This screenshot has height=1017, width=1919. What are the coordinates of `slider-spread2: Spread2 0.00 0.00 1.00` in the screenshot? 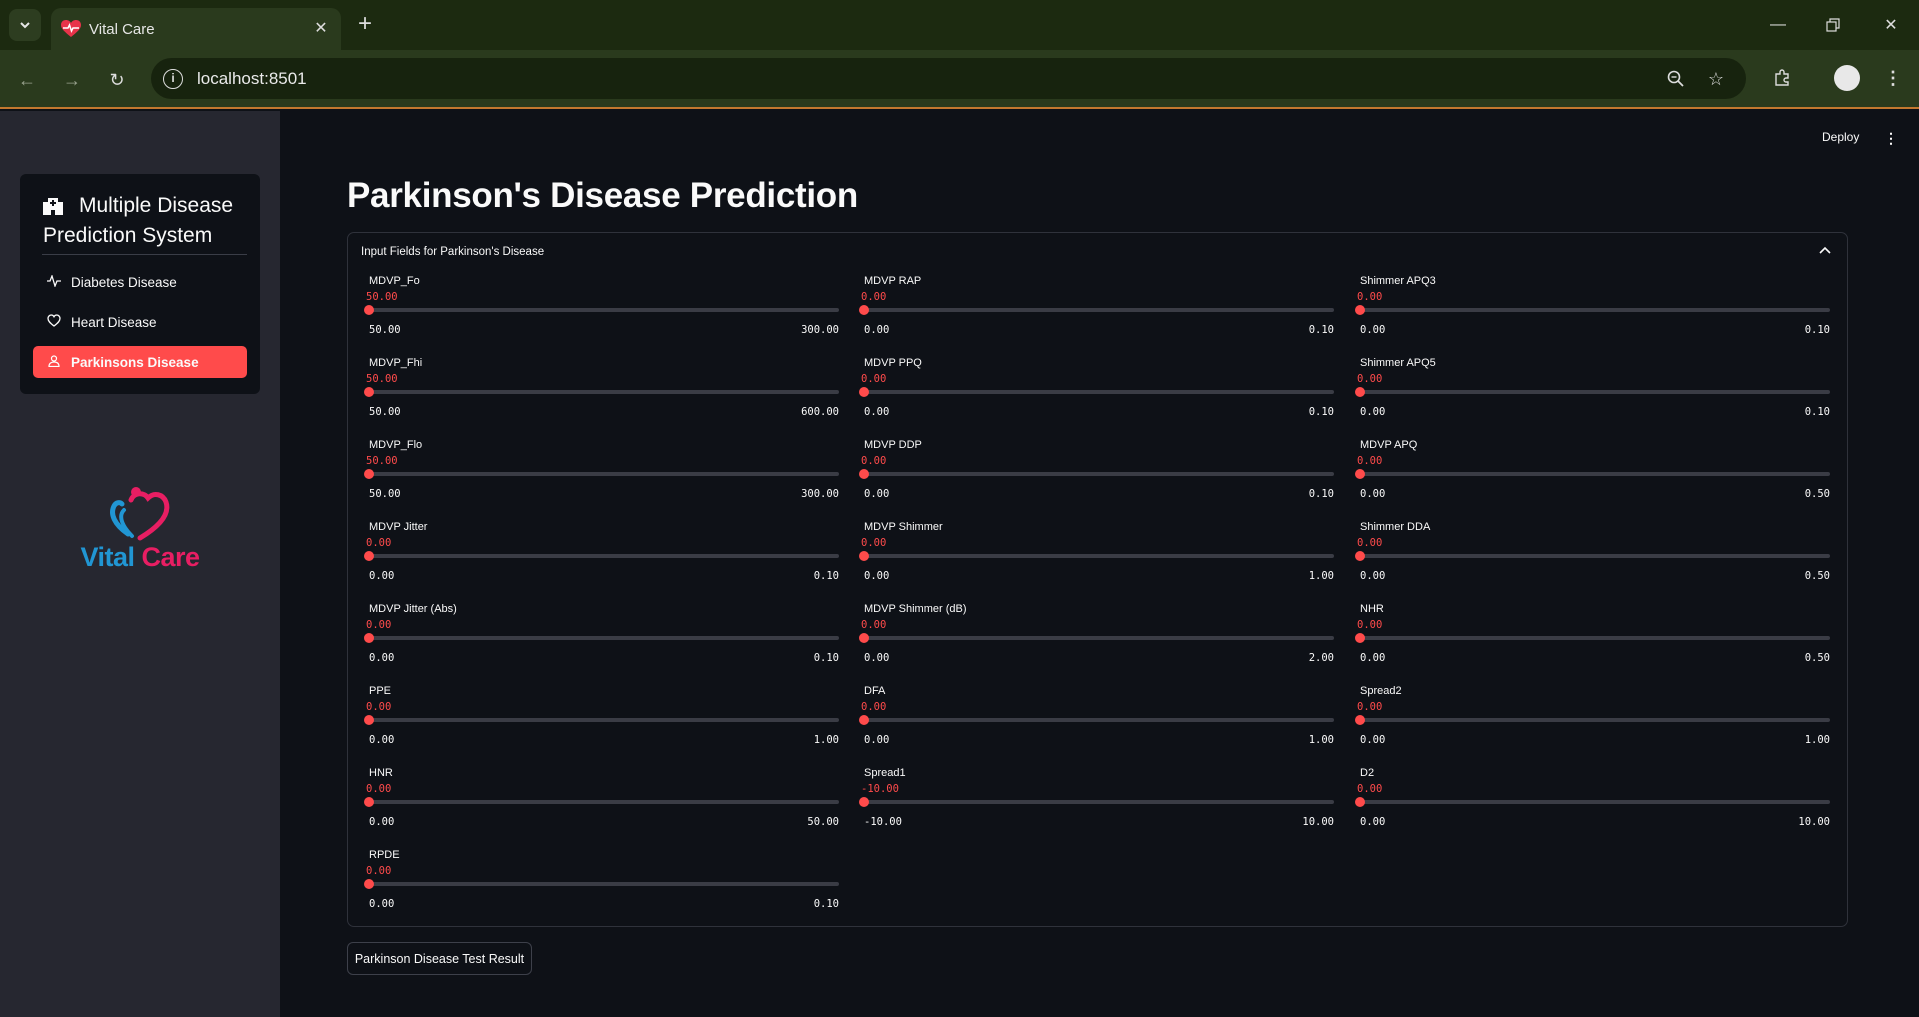 It's located at (1588, 720).